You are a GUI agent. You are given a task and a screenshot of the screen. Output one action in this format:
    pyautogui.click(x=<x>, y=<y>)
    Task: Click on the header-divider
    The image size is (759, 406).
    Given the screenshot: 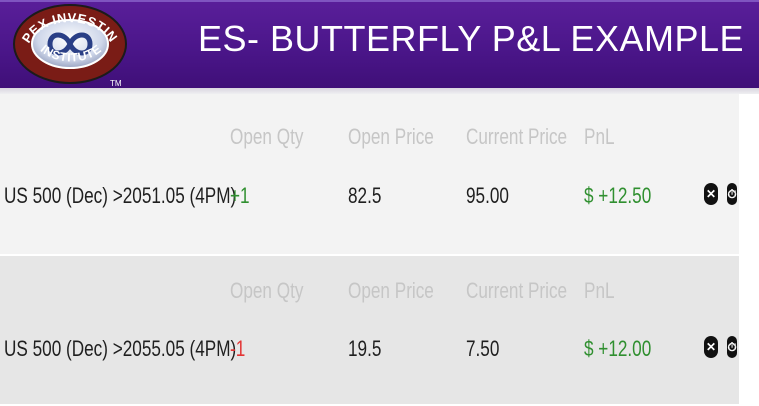 What is the action you would take?
    pyautogui.click(x=379, y=91)
    